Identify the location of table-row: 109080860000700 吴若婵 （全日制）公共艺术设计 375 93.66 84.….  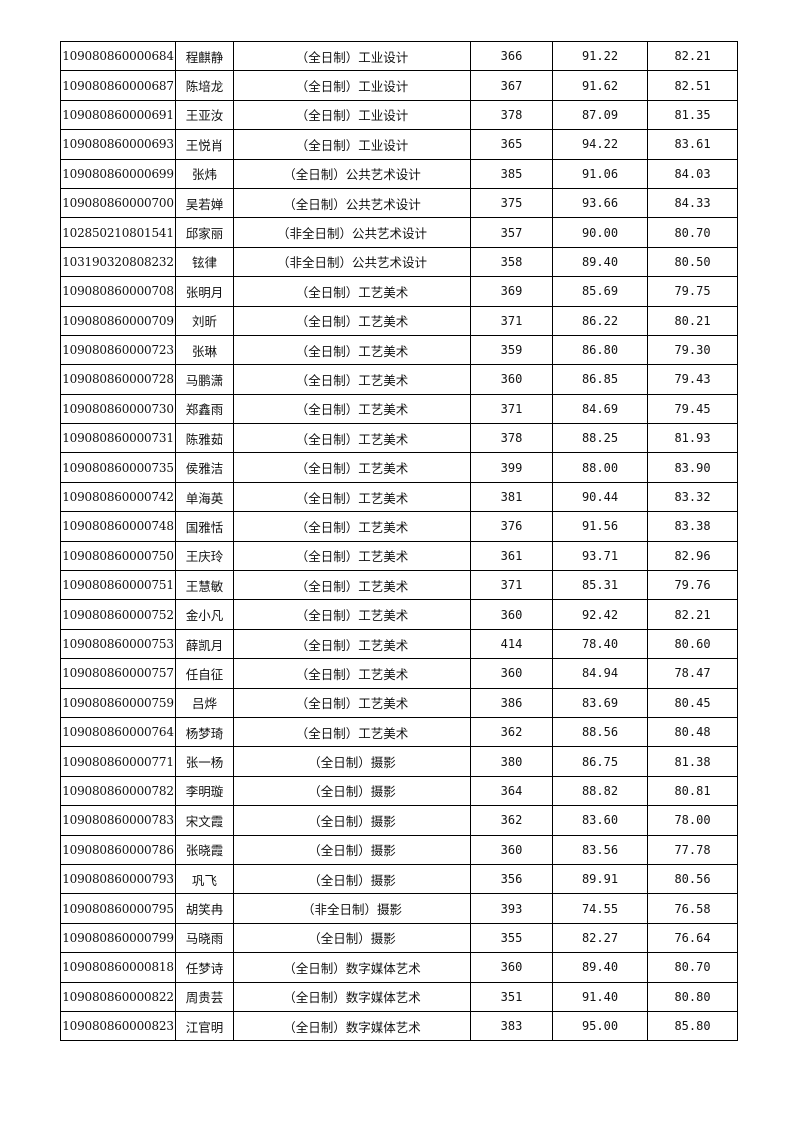
(399, 203).